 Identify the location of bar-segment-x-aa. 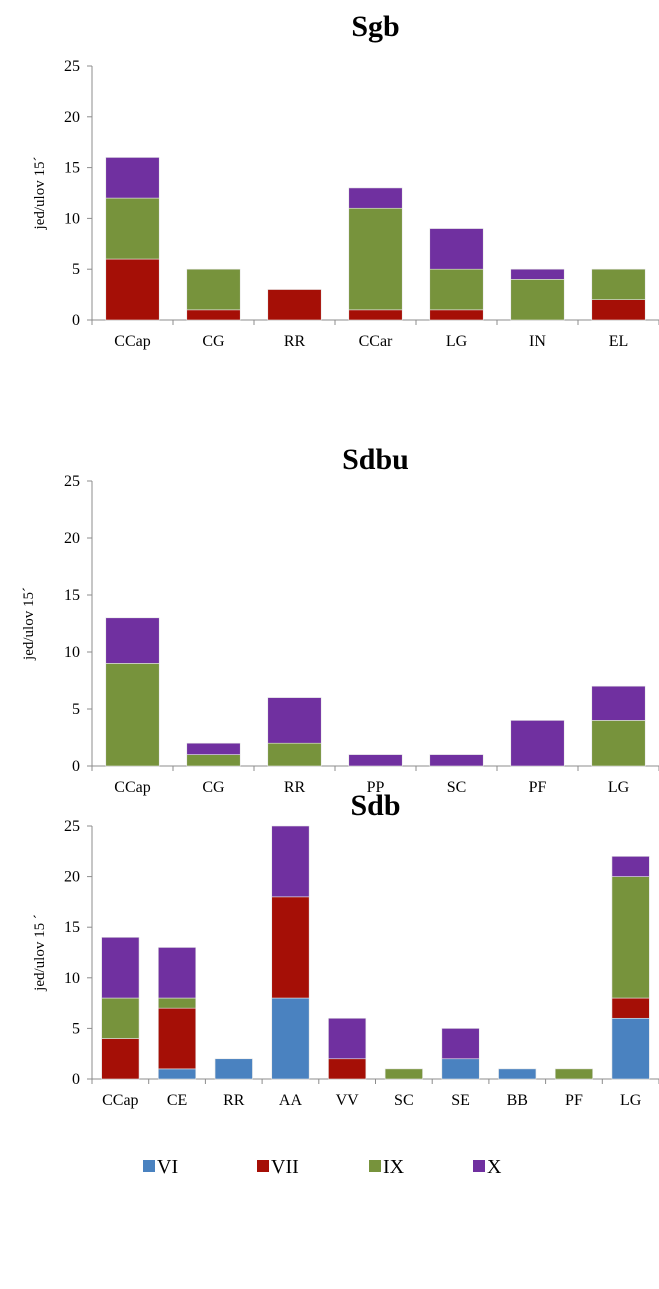
(290, 861).